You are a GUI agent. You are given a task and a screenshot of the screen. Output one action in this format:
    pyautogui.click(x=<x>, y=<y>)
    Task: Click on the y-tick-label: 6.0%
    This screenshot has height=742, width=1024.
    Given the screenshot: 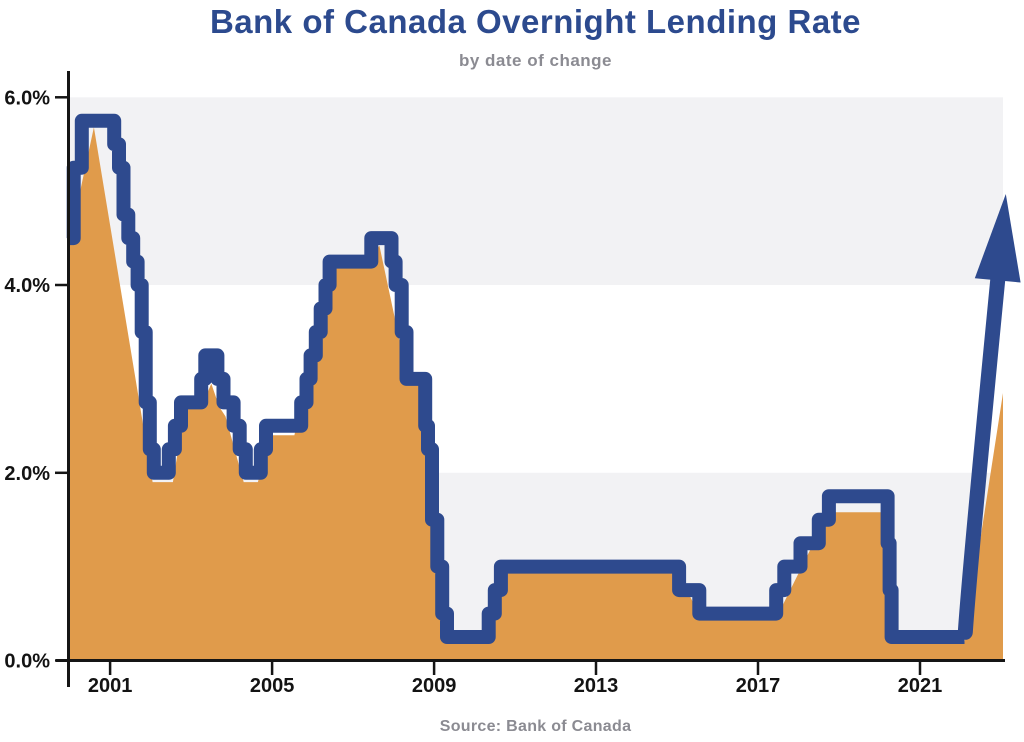 What is the action you would take?
    pyautogui.click(x=27, y=98)
    